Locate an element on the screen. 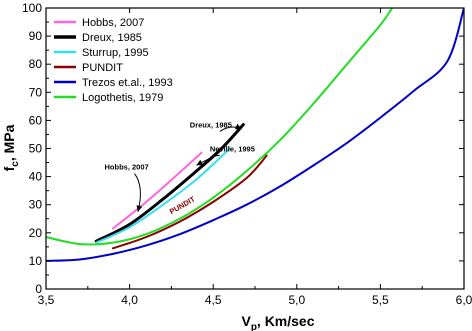 This screenshot has width=472, height=331. annotation-label-0: Dreux, 1985 is located at coordinates (211, 124).